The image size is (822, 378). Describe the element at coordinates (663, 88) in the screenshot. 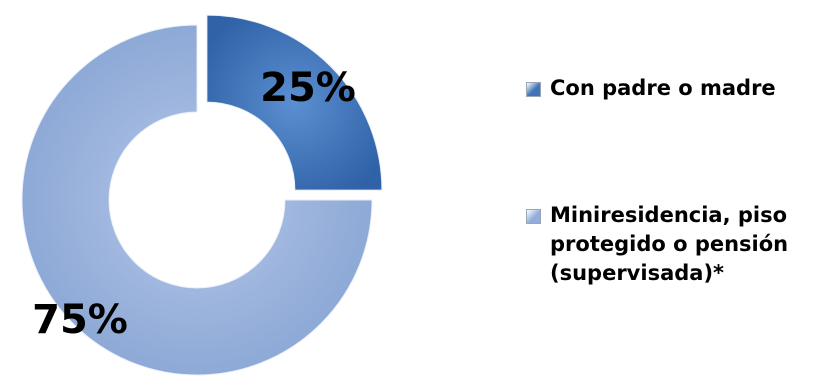

I see `legend-label-con-padre-o-madre: Con padre o madre` at that location.